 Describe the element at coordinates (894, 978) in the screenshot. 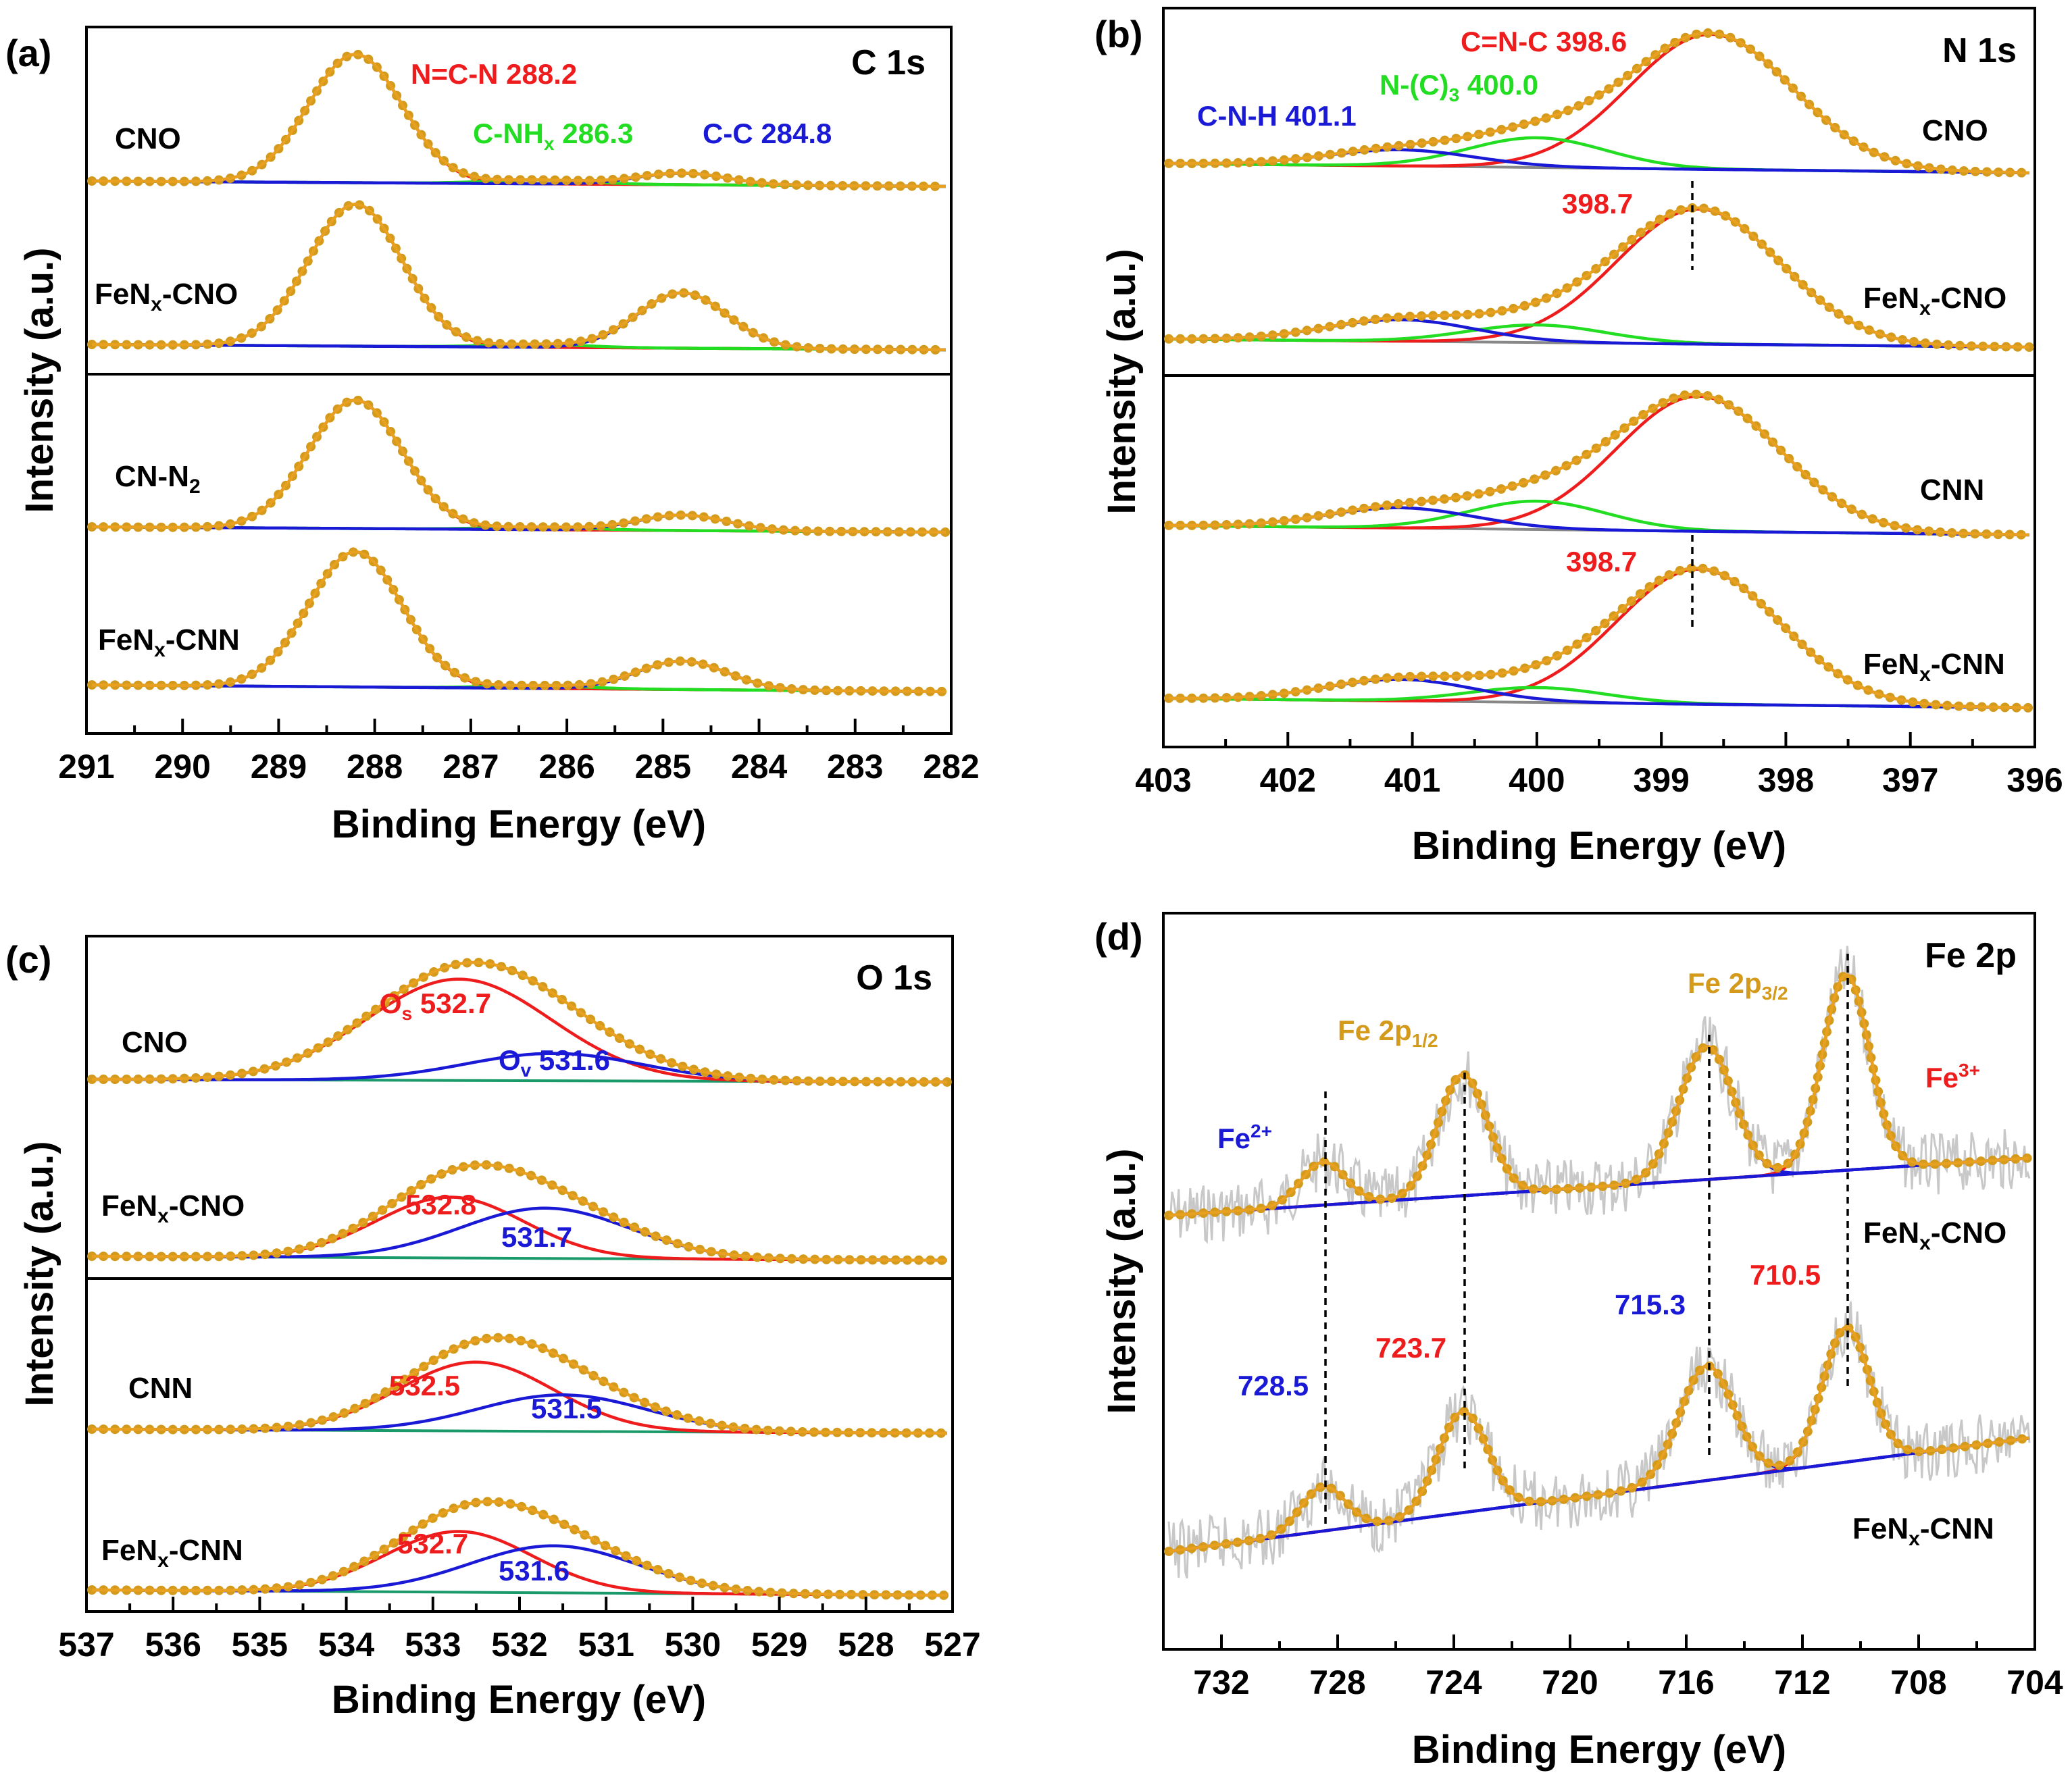

I see `panel-title-c: O 1s` at that location.